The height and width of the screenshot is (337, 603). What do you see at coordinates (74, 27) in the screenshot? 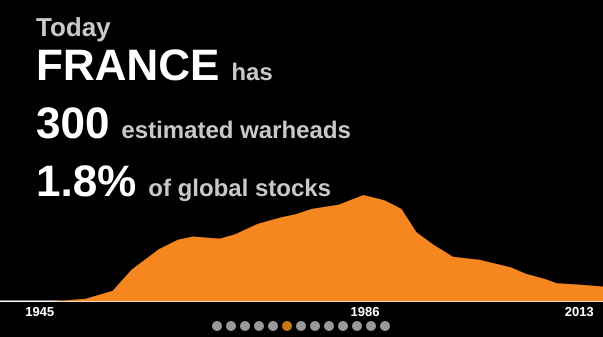
I see `chart-title: Today` at bounding box center [74, 27].